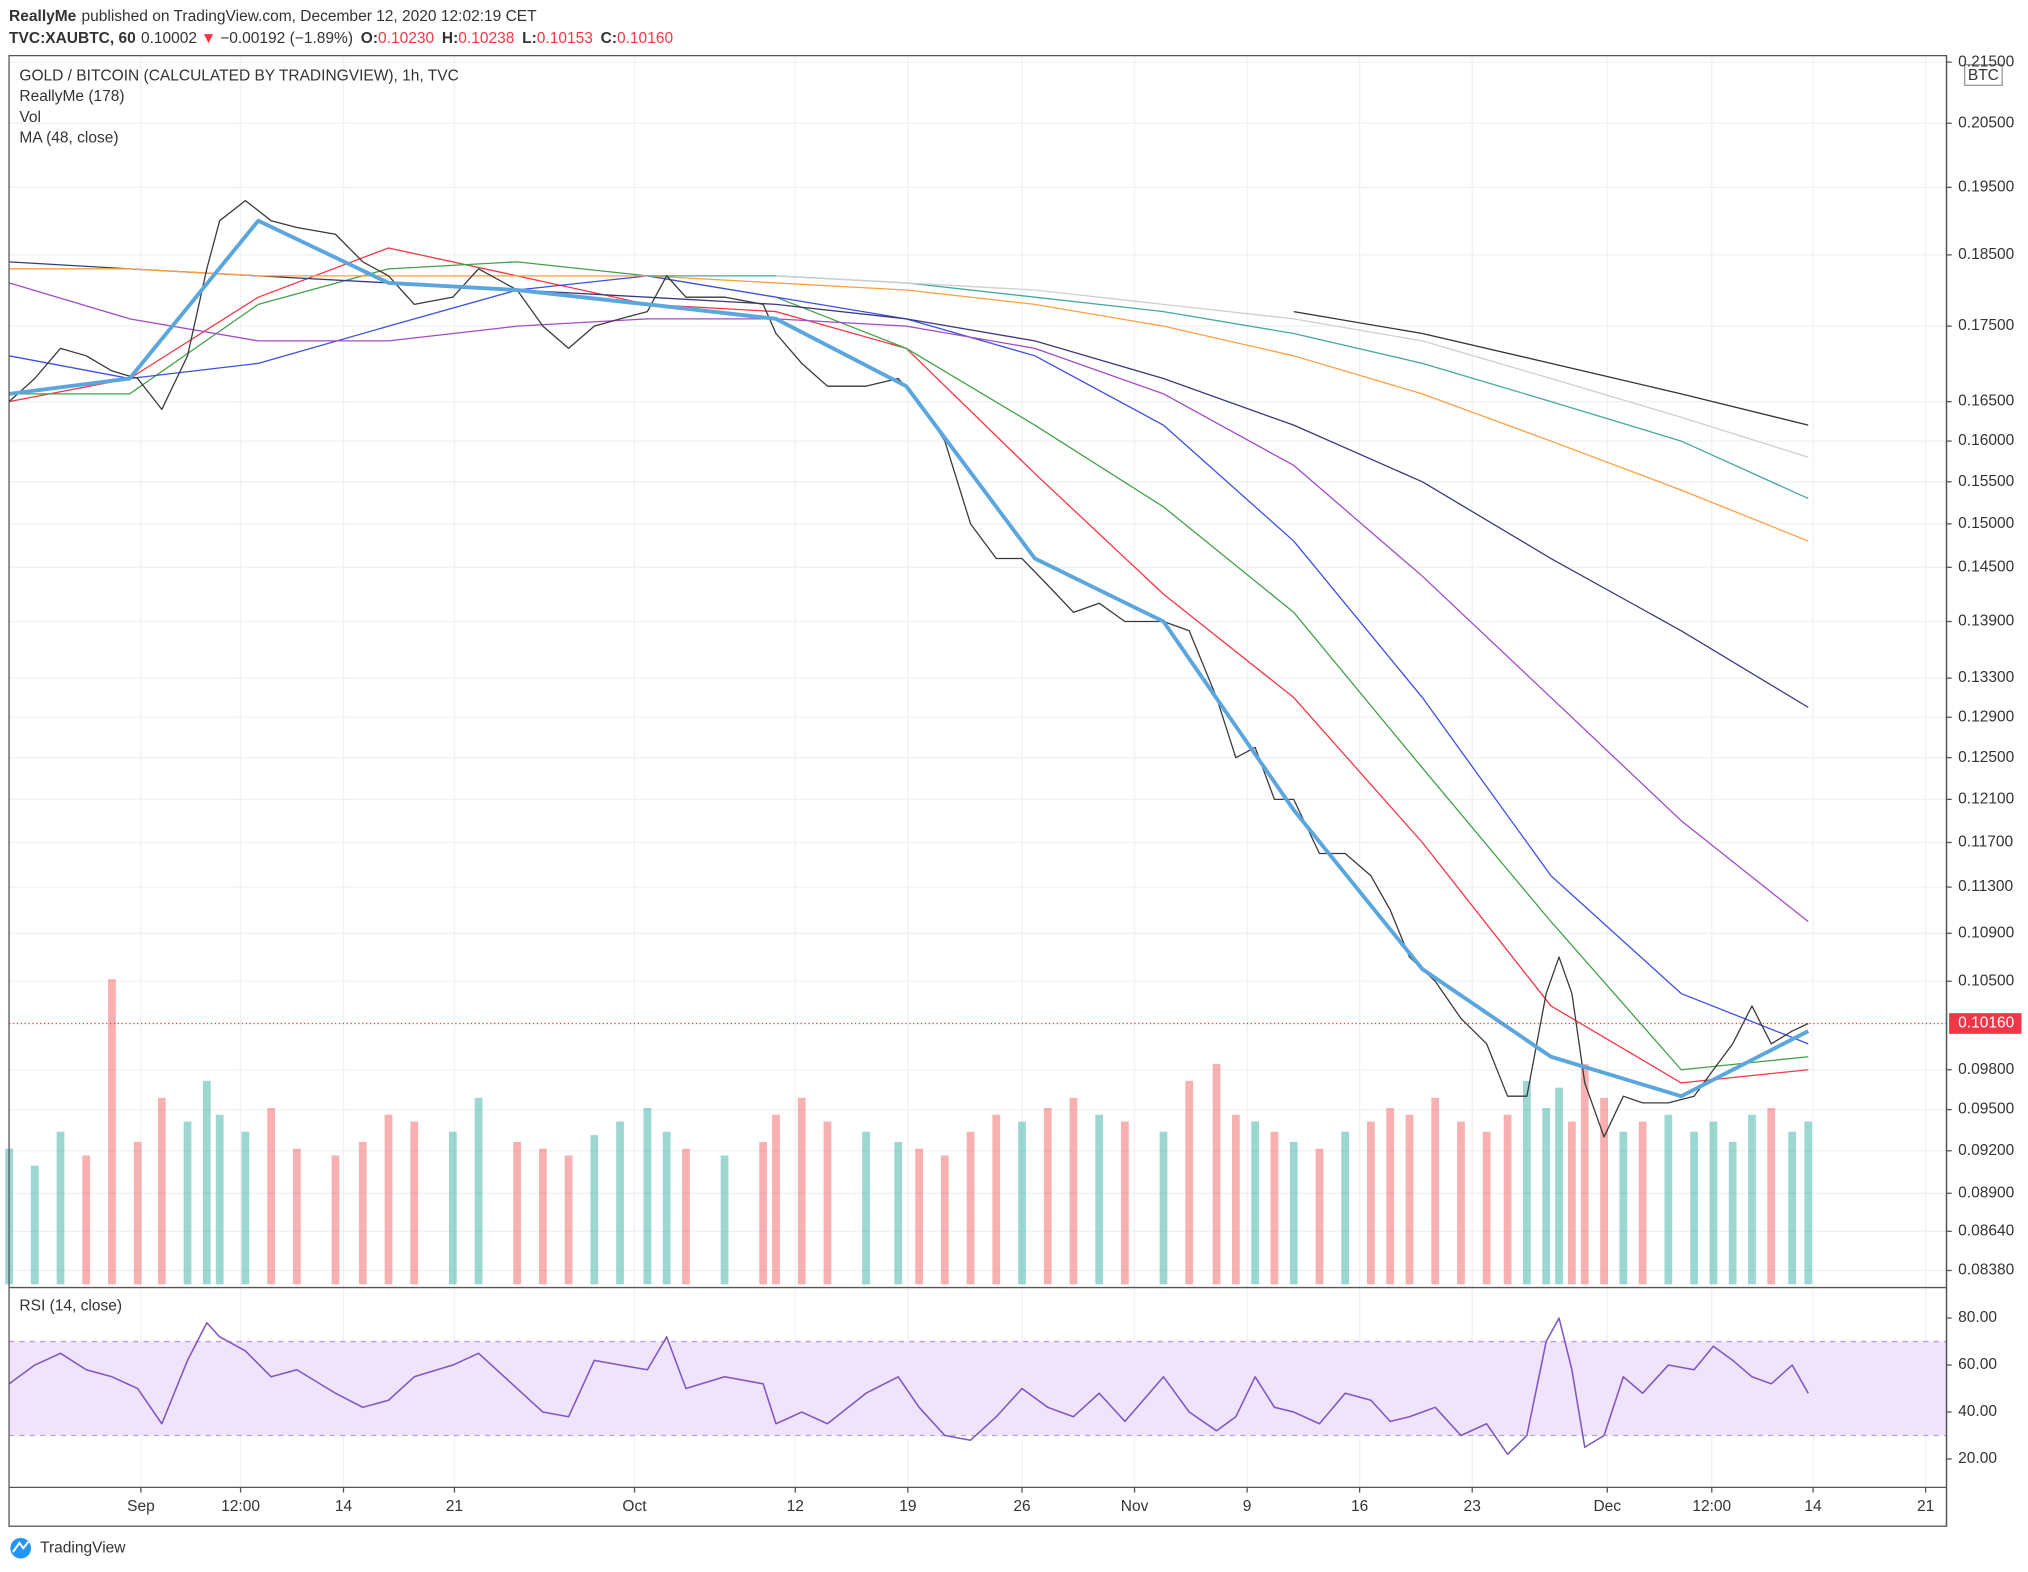 This screenshot has width=2028, height=1572. I want to click on last-price-label: 0.10160, so click(1986, 1023).